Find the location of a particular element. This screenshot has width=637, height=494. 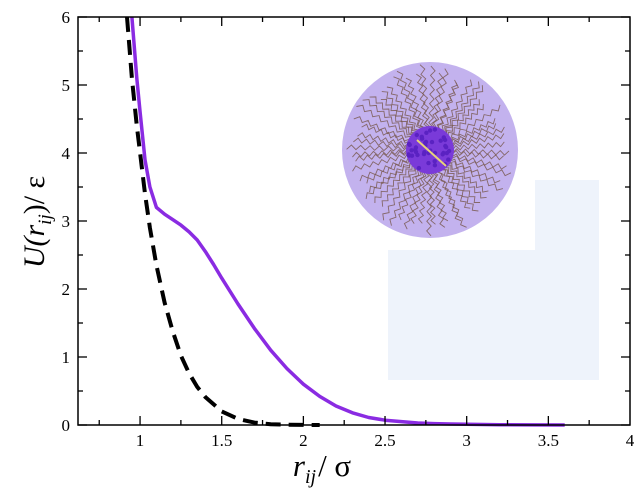

x-tick-label: 1 is located at coordinates (140, 440).